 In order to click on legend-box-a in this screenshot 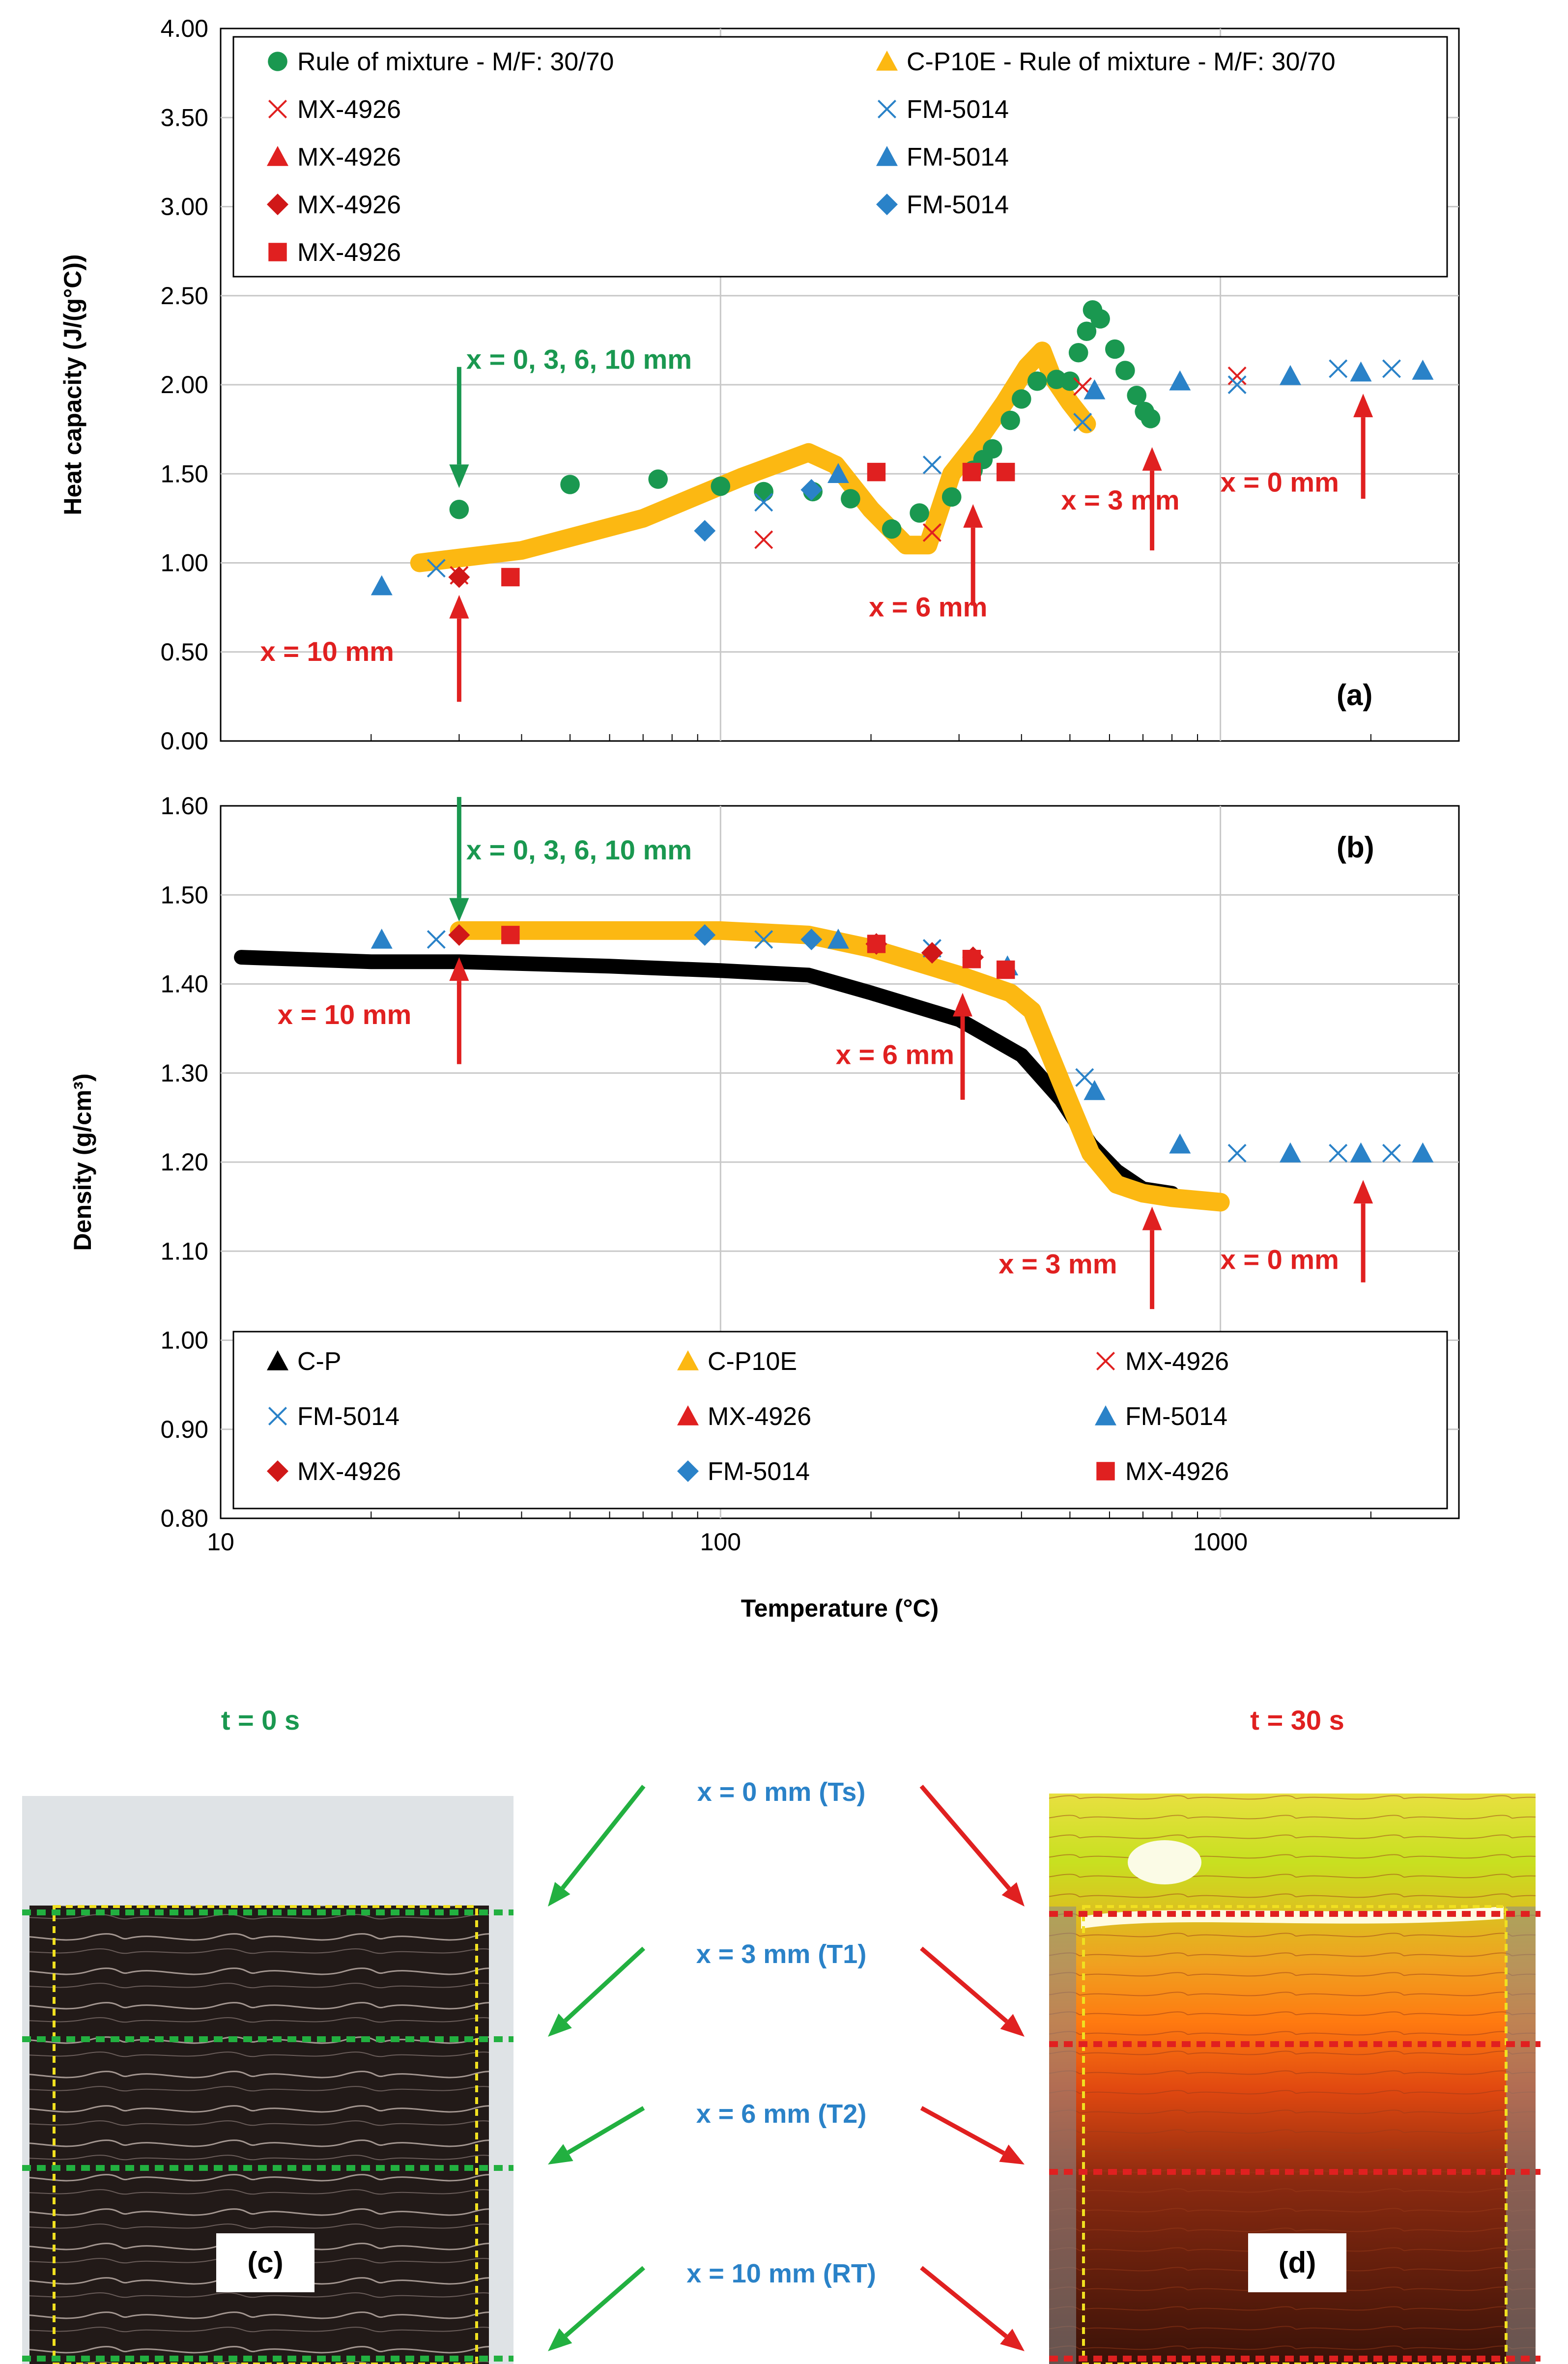, I will do `click(840, 157)`.